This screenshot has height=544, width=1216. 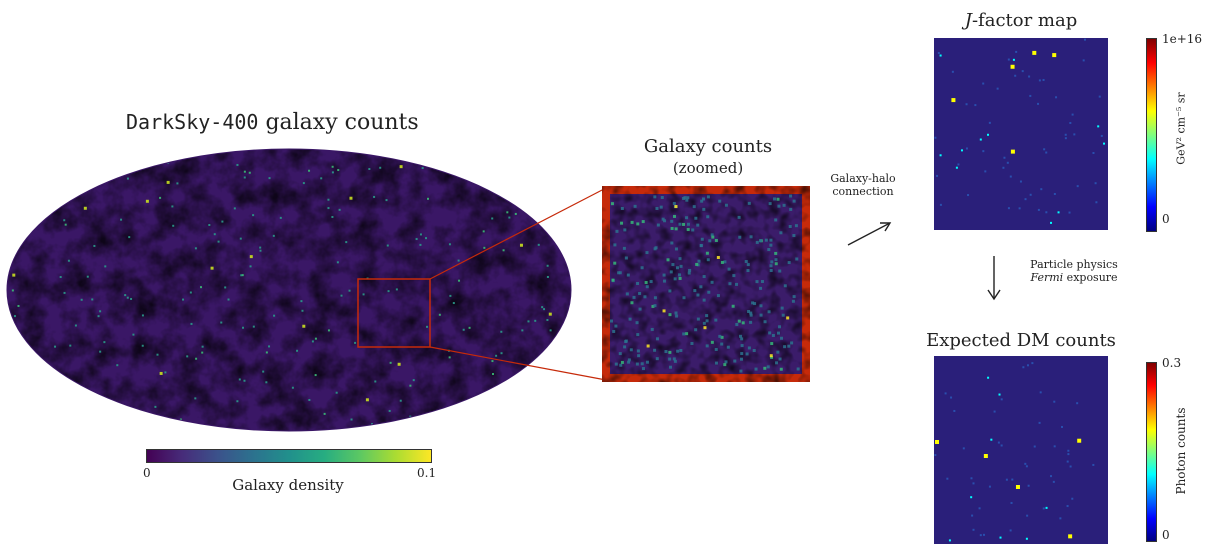 What do you see at coordinates (1172, 363) in the screenshot?
I see `dm-colorbar-max: 0.3` at bounding box center [1172, 363].